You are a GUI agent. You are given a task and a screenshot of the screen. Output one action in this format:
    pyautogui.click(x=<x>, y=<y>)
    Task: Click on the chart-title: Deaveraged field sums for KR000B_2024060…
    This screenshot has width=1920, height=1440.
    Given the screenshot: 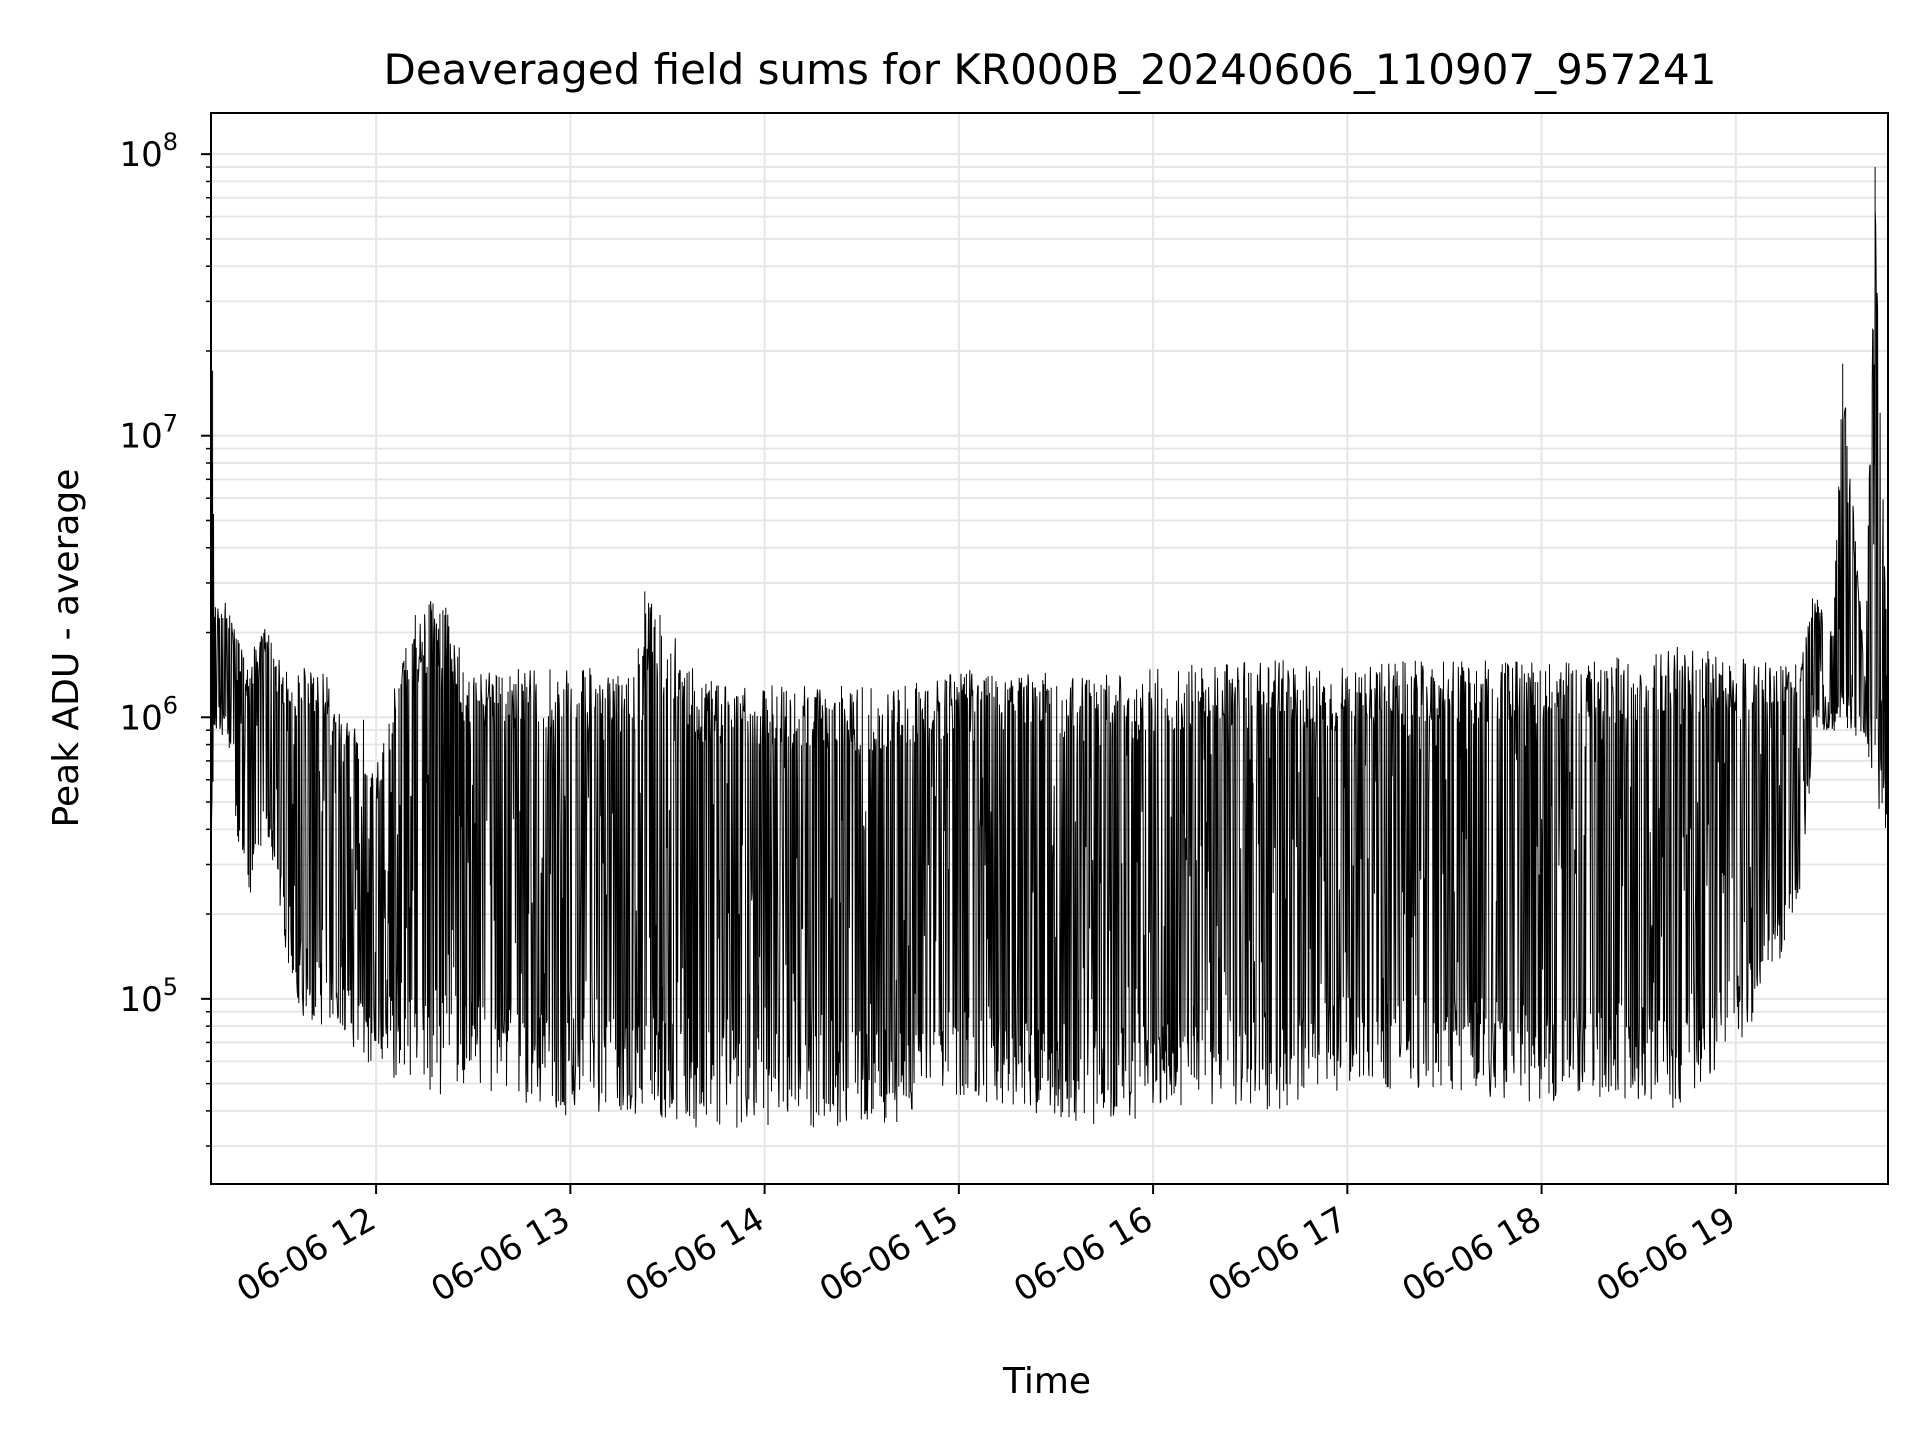 What is the action you would take?
    pyautogui.click(x=1050, y=69)
    